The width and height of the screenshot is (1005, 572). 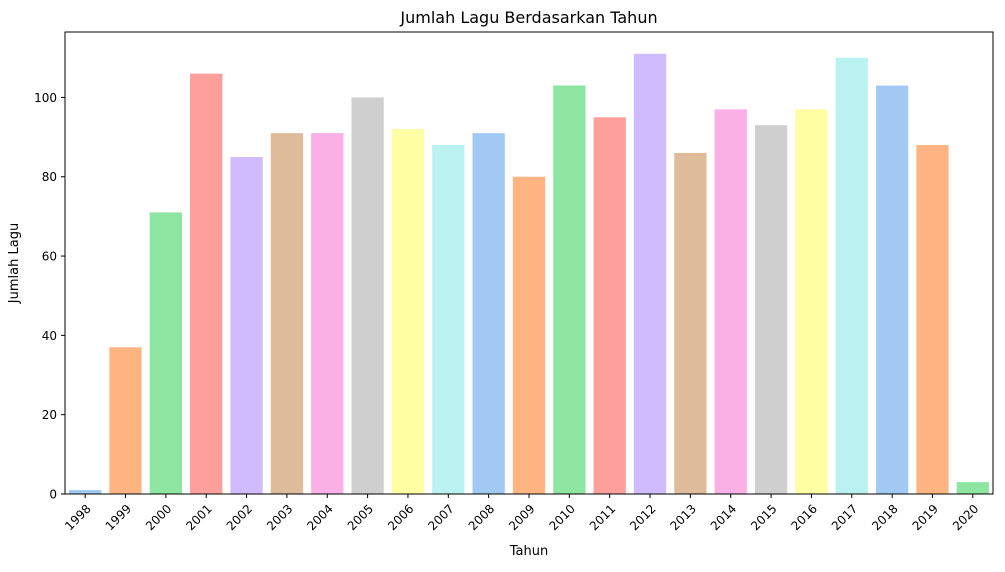 What do you see at coordinates (811, 301) in the screenshot?
I see `bar-2016` at bounding box center [811, 301].